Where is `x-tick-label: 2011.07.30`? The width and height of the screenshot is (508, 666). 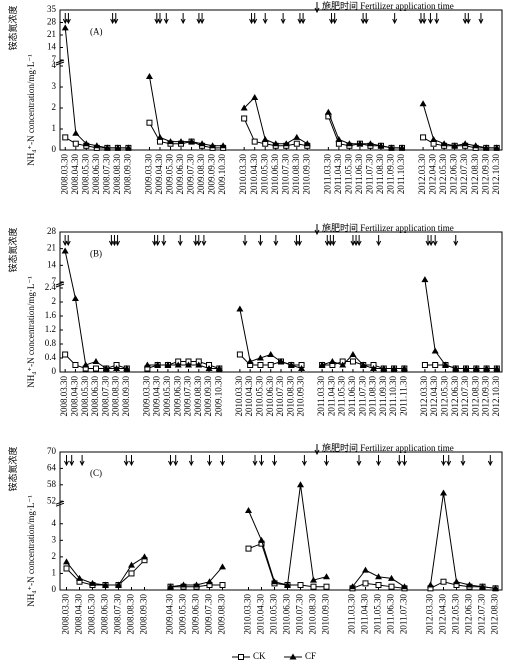
x-tick-label: 2011.07.30 is located at coordinates (370, 174).